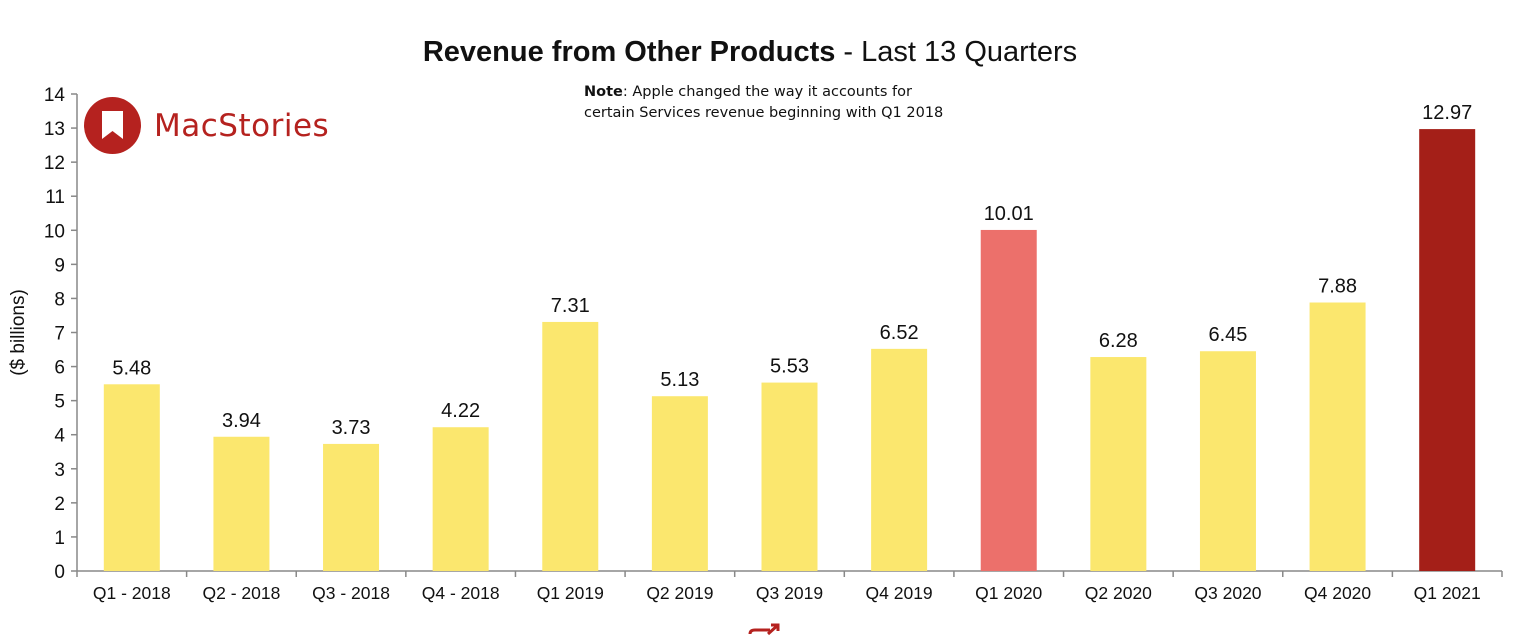 This screenshot has height=641, width=1536. Describe the element at coordinates (59, 299) in the screenshot. I see `y-tick-label: 8` at that location.